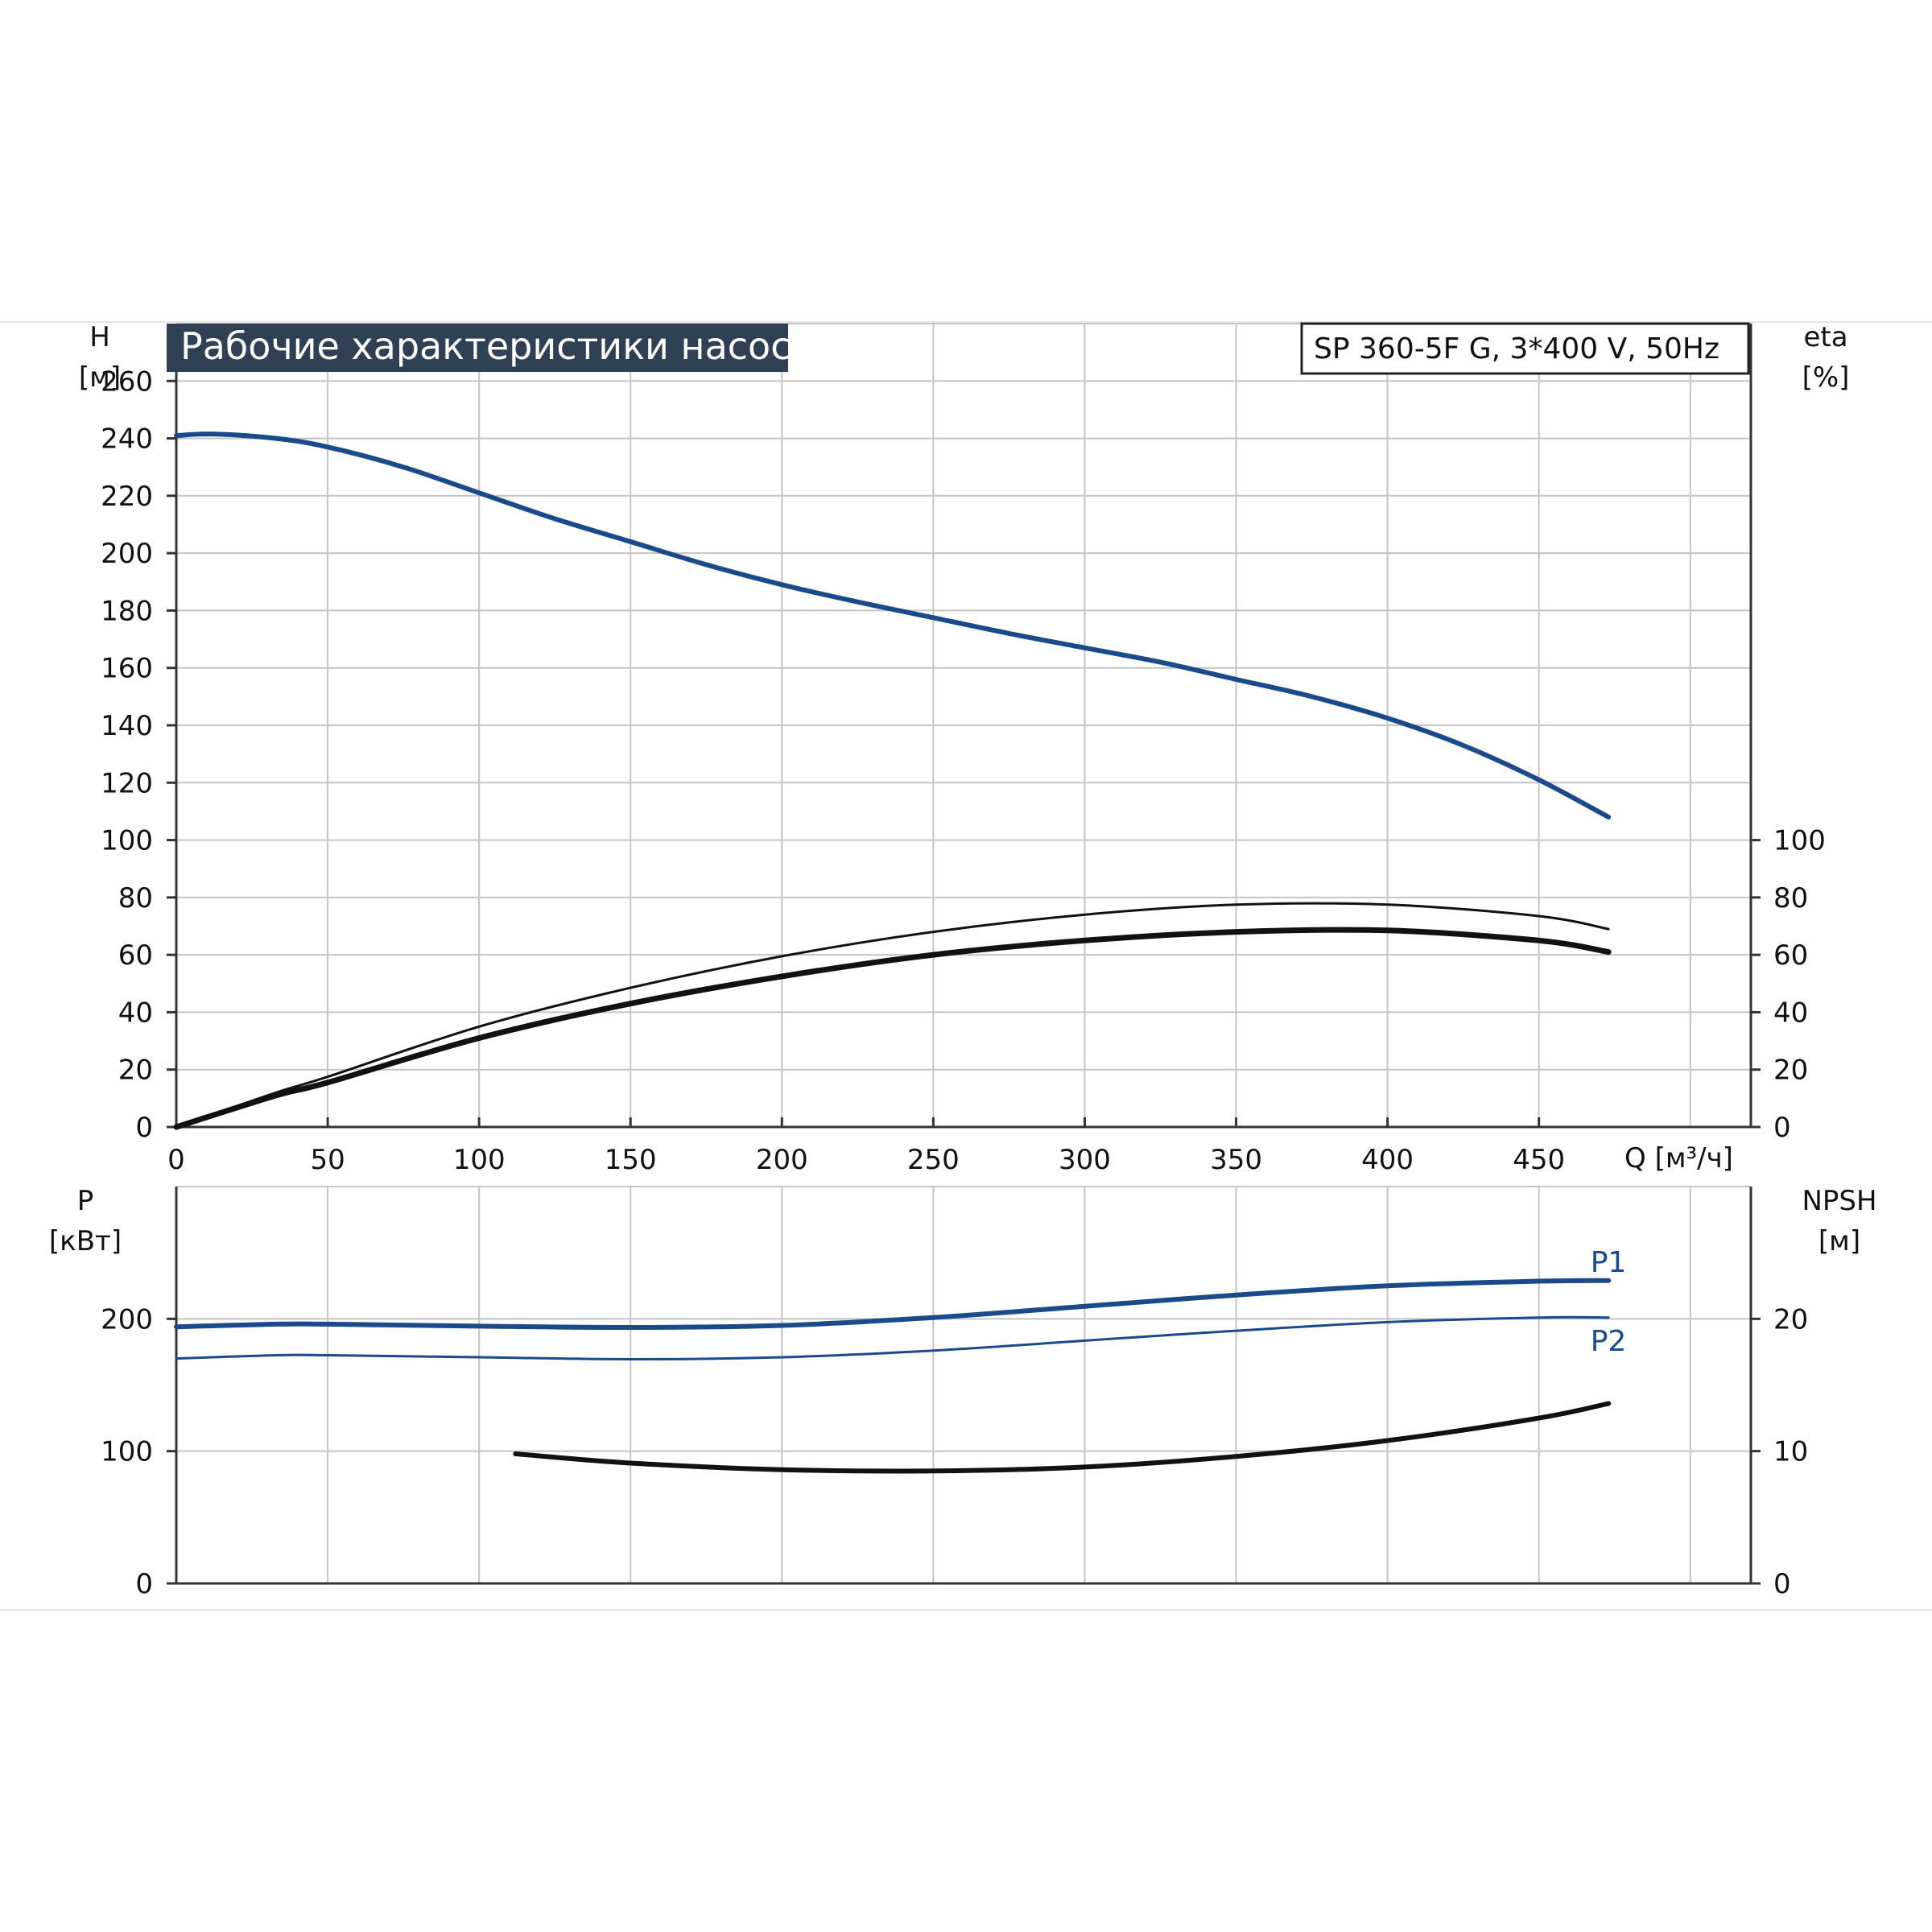  I want to click on left-y-tick-label: 140, so click(127, 726).